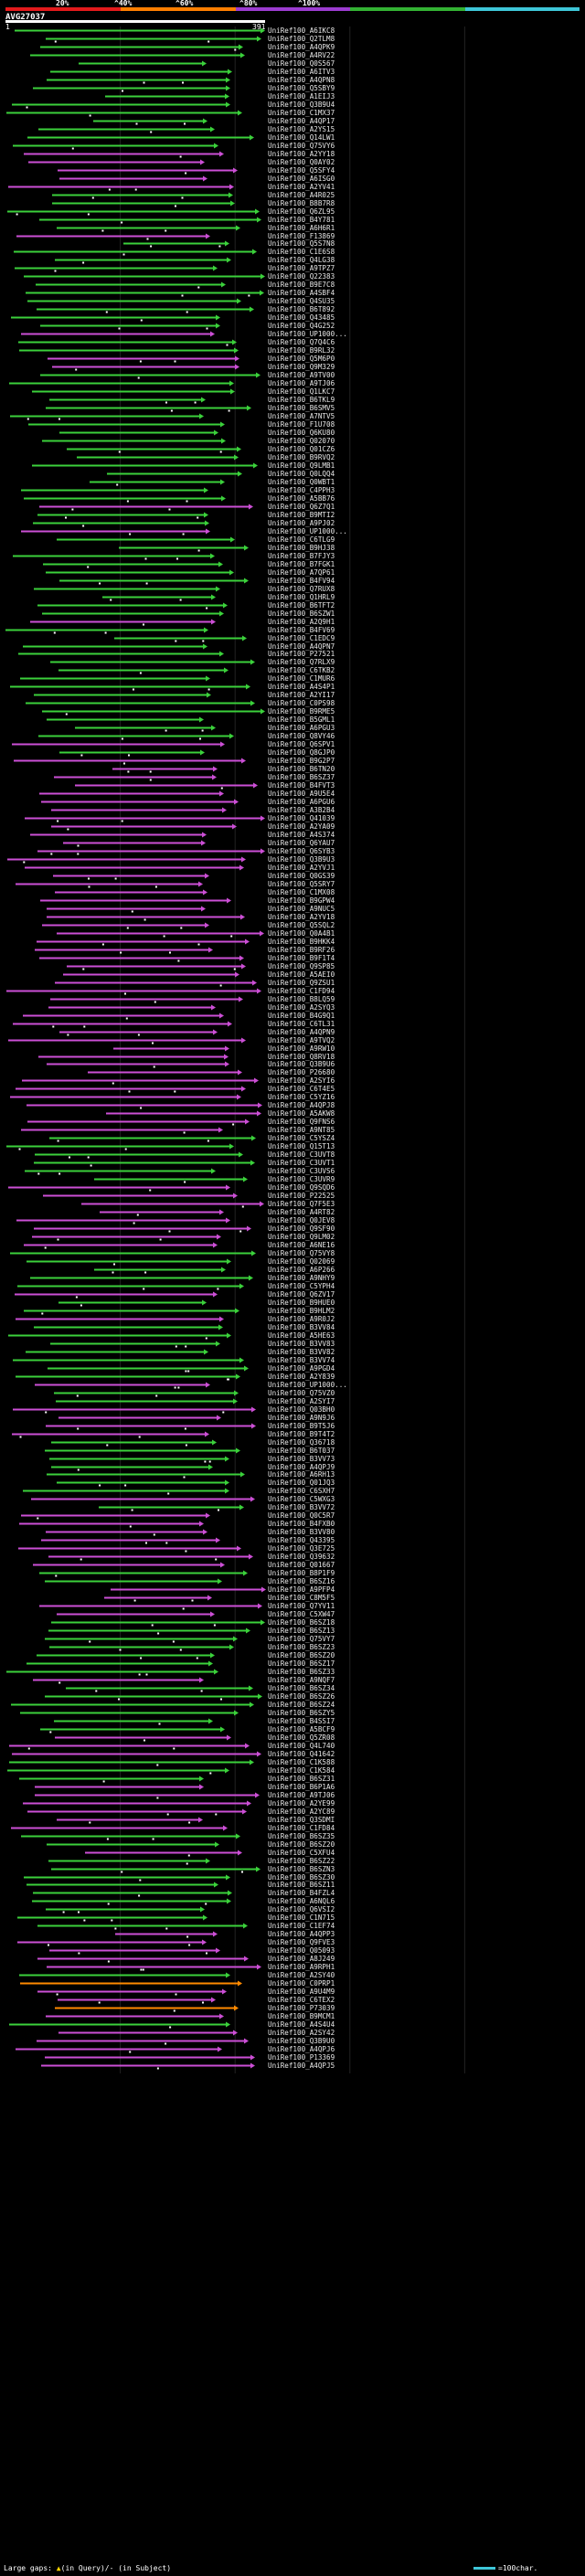 The image size is (585, 2576). Describe the element at coordinates (301, 30) in the screenshot. I see `hit-label: UniRef100_A6IKC8` at that location.